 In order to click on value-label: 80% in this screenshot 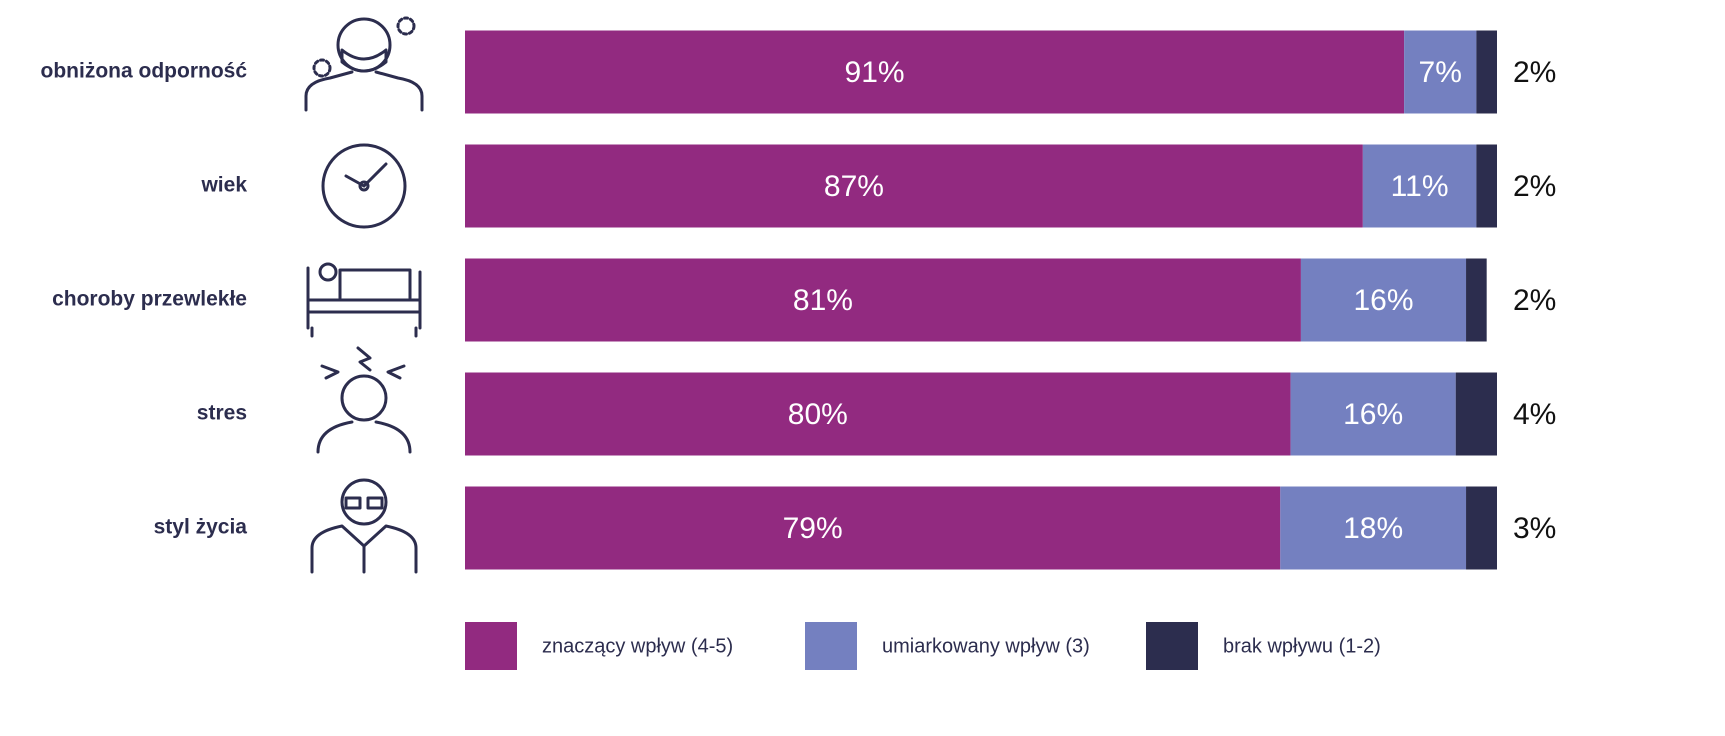, I will do `click(818, 414)`.